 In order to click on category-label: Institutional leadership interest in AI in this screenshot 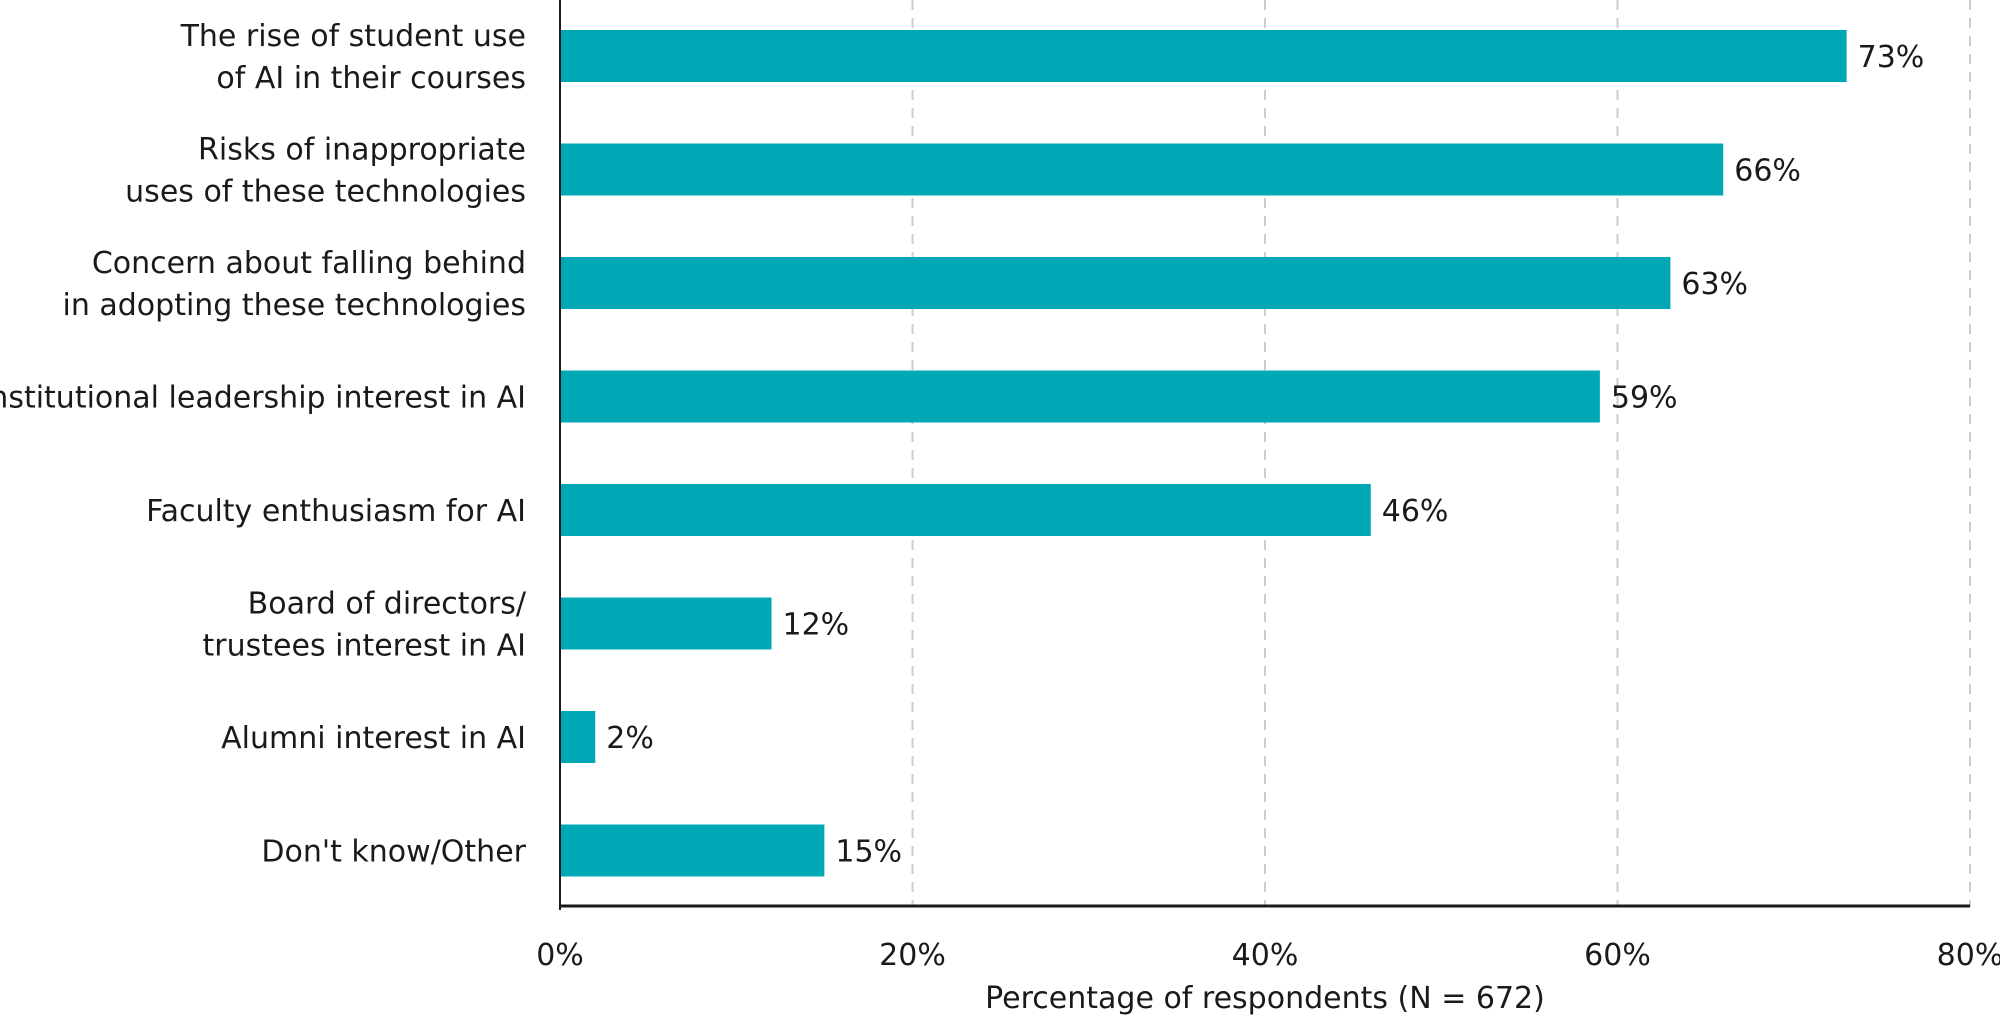, I will do `click(263, 398)`.